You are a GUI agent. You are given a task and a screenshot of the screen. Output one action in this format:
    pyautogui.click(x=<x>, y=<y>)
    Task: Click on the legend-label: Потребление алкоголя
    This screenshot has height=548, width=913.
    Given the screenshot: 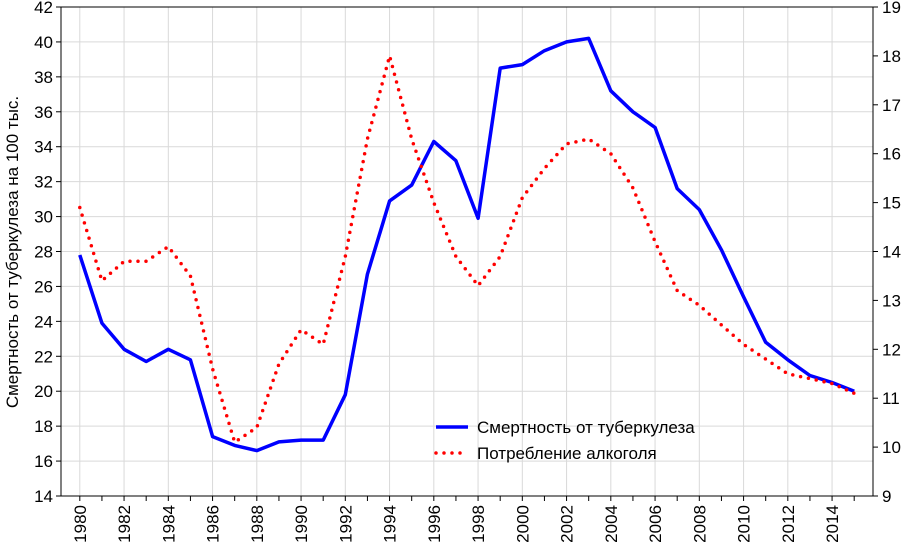 What is the action you would take?
    pyautogui.click(x=567, y=453)
    